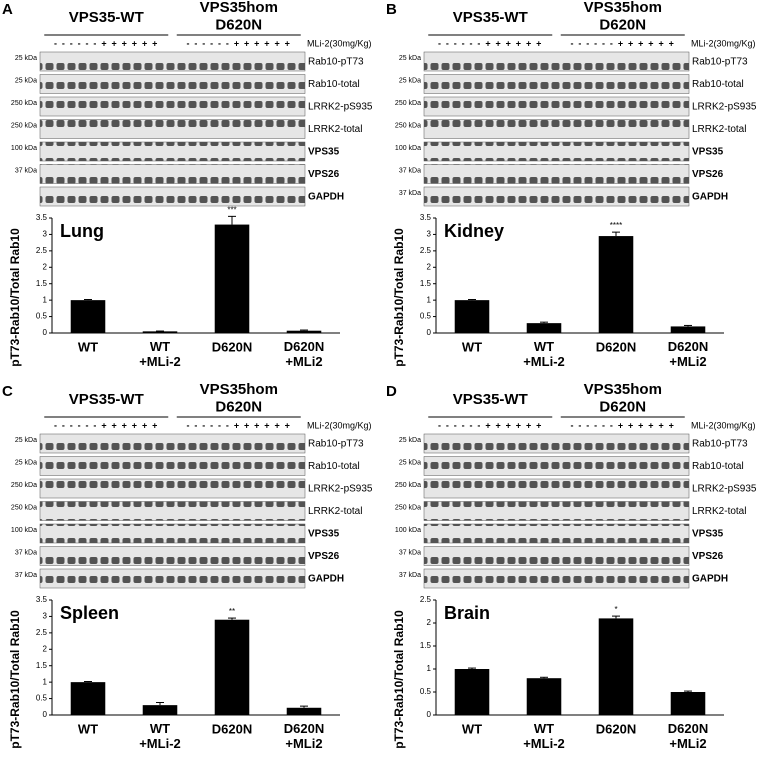 The height and width of the screenshot is (764, 767). I want to click on blot-label: Rab10-total, so click(718, 84).